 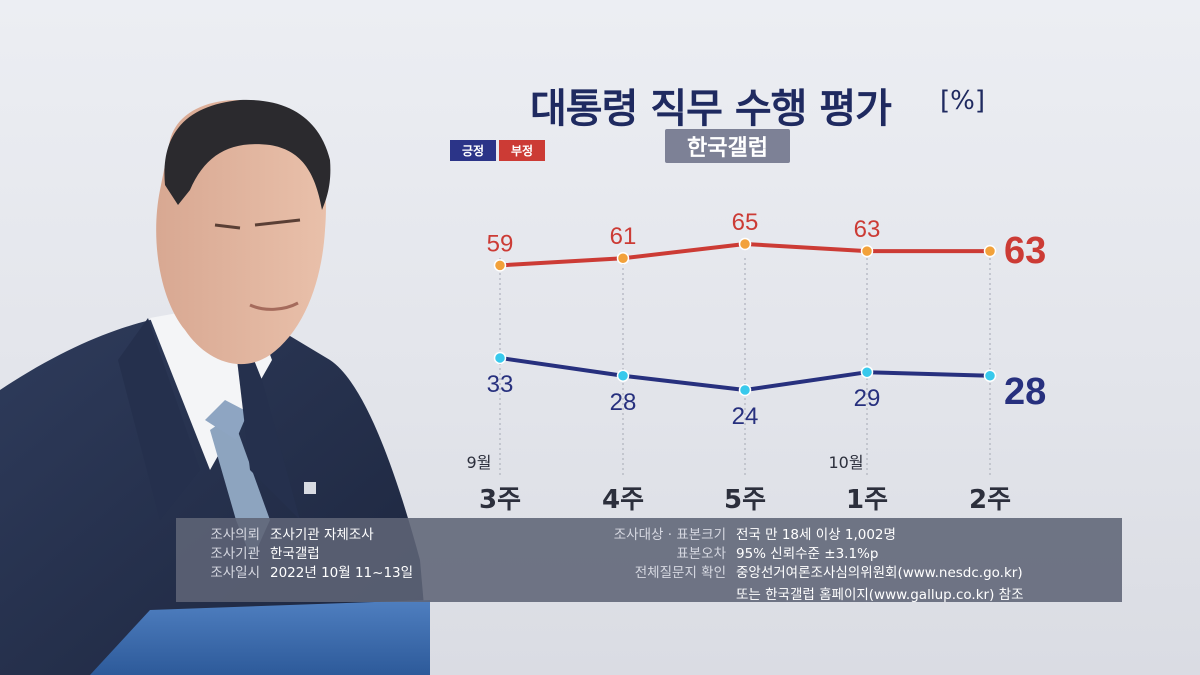 What do you see at coordinates (322, 535) in the screenshot?
I see `info-value: 조사기관 자체조사` at bounding box center [322, 535].